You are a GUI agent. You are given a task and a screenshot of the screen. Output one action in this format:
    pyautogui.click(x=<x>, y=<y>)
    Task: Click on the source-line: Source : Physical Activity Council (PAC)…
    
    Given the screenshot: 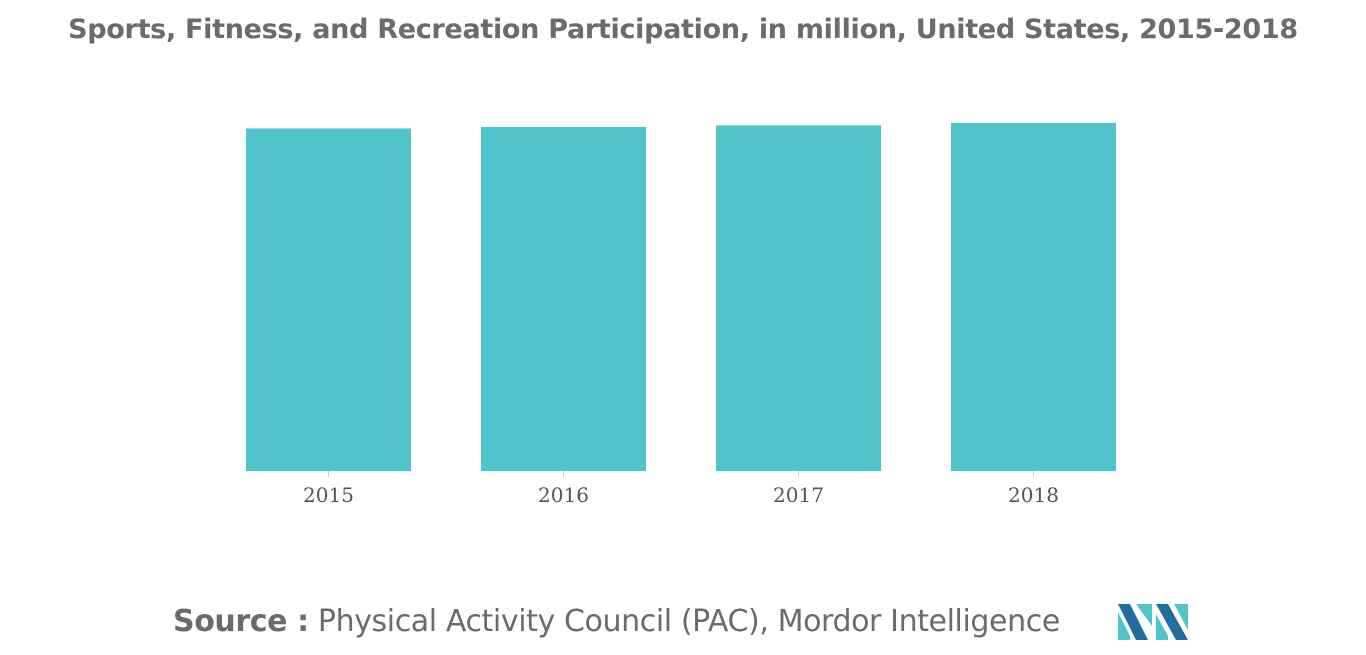 What is the action you would take?
    pyautogui.click(x=616, y=621)
    